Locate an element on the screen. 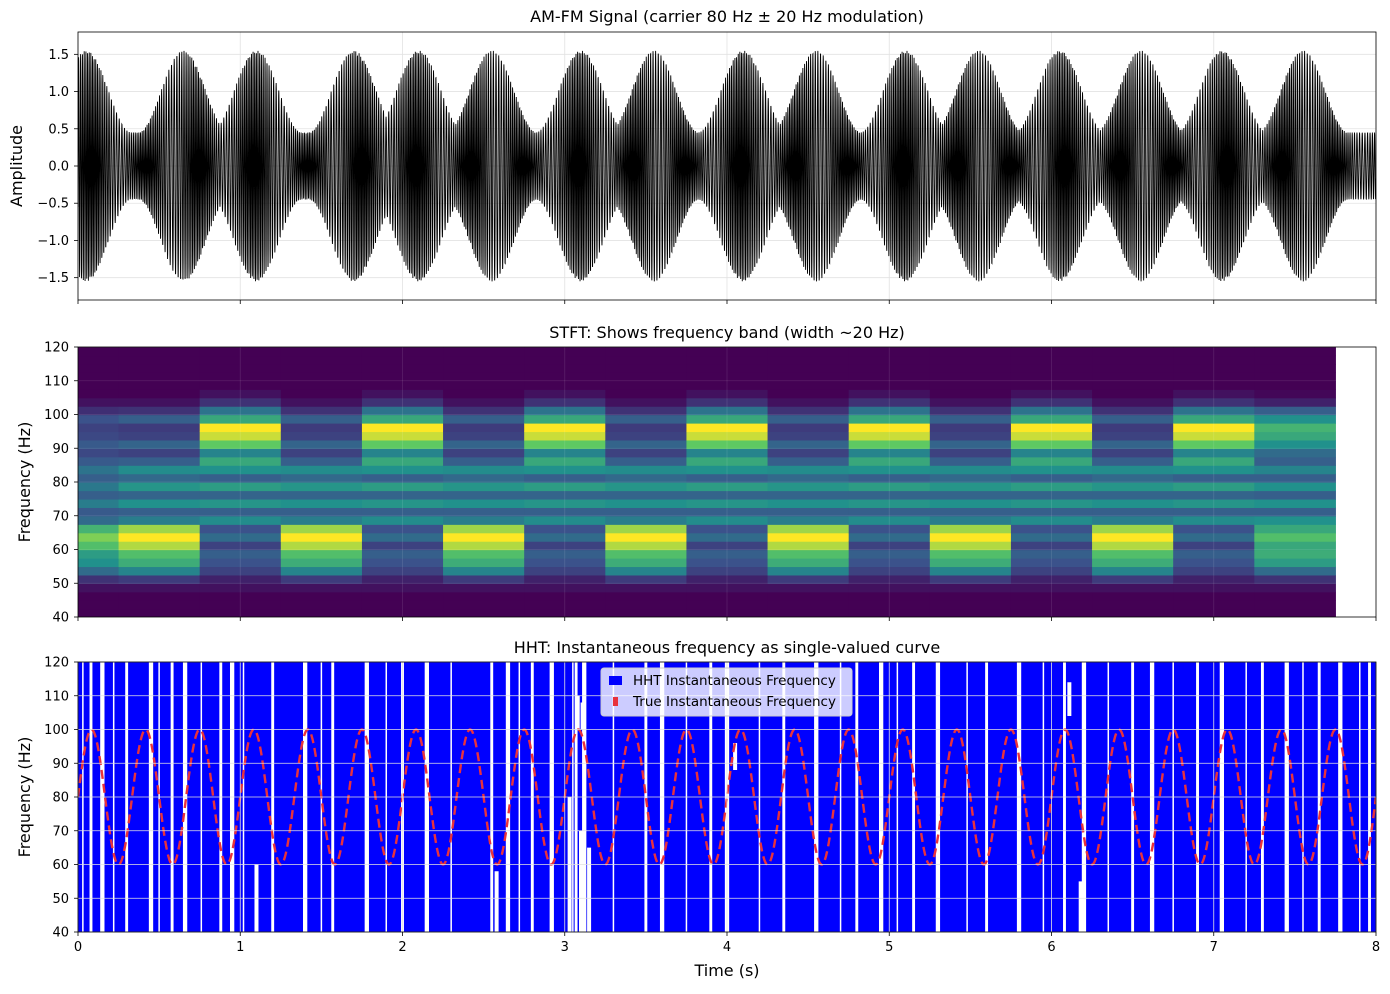  y-tick-label: 70 is located at coordinates (60, 516).